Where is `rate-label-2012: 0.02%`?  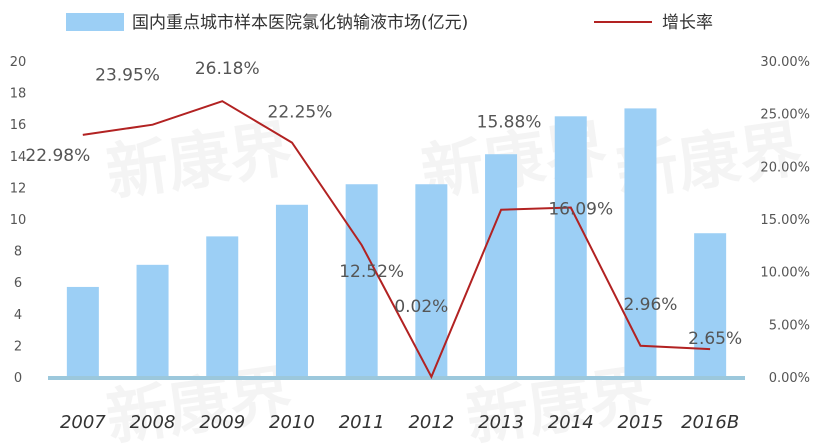
rate-label-2012: 0.02% is located at coordinates (421, 307).